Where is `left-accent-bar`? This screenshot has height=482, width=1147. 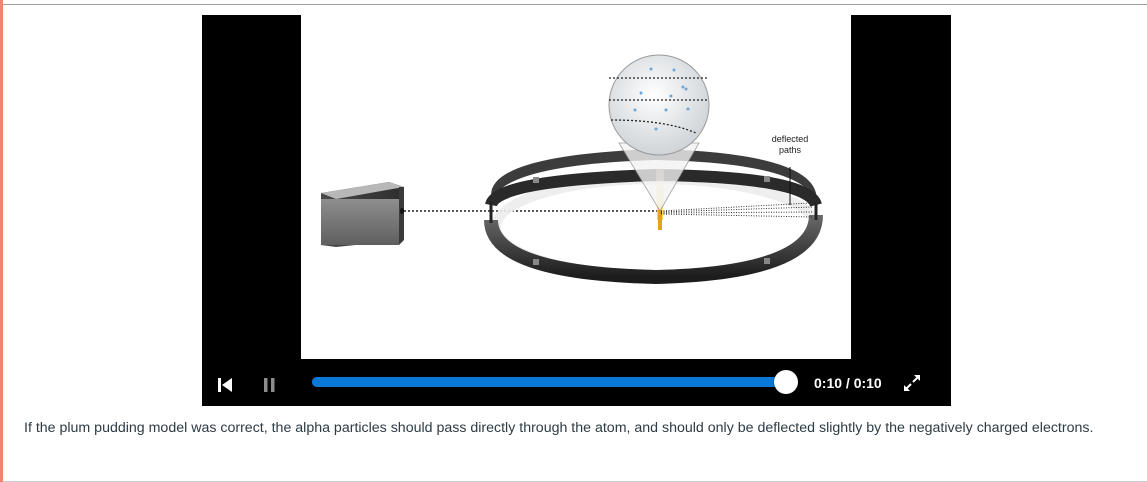
left-accent-bar is located at coordinates (1, 241).